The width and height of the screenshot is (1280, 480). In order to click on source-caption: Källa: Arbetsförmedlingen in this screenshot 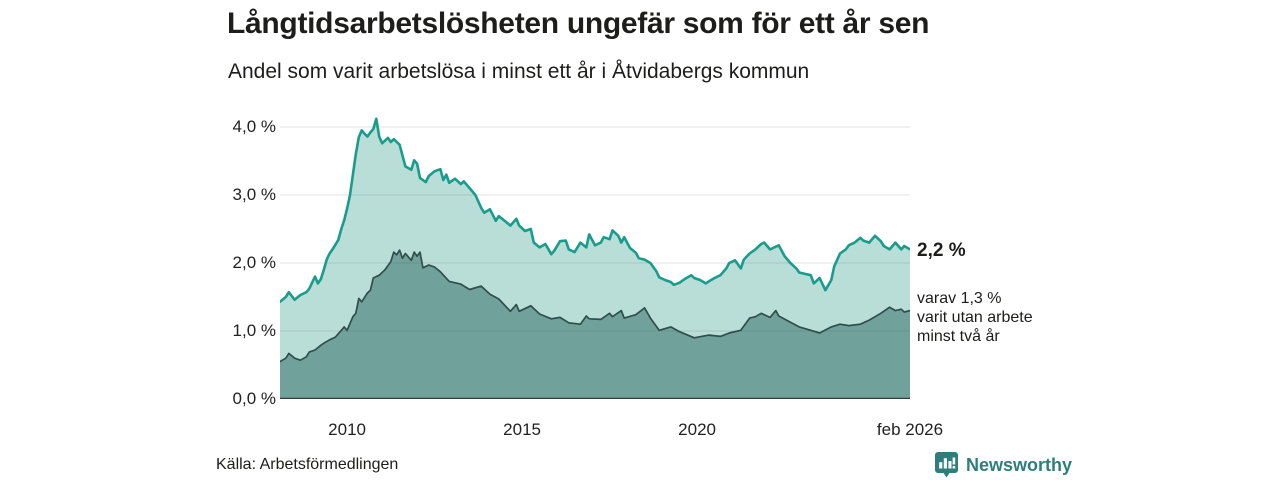, I will do `click(307, 464)`.